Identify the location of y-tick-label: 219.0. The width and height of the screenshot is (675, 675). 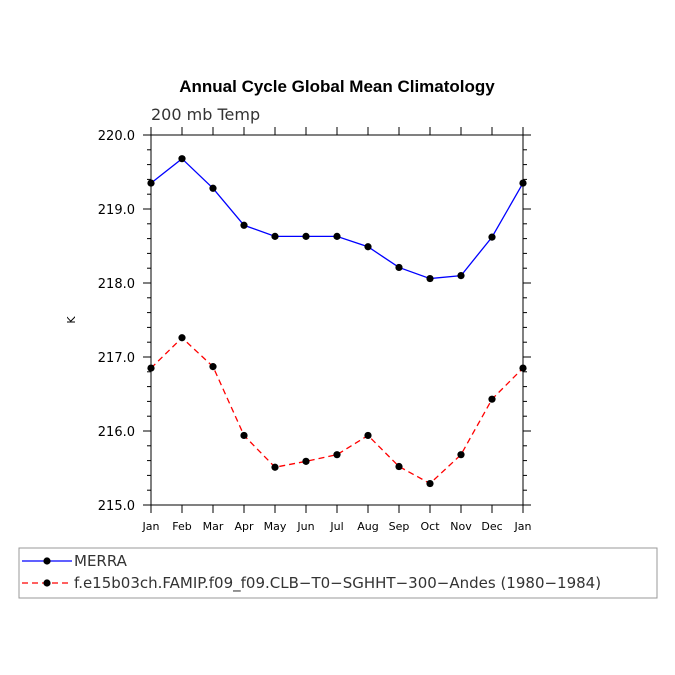
(116, 210).